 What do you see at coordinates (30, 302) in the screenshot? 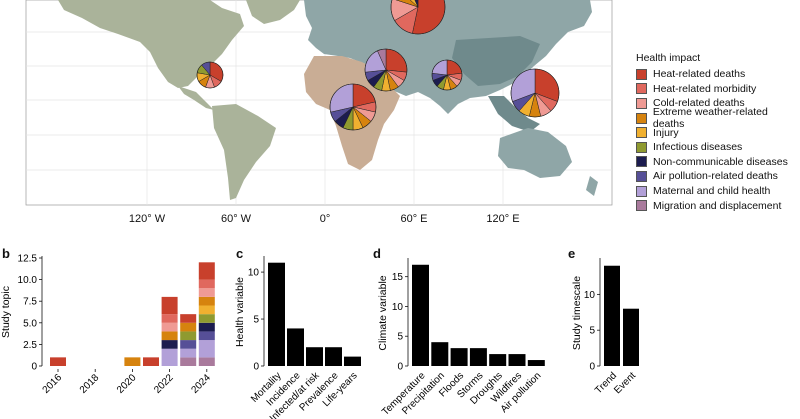
I see `y-tick-label: 7.5` at bounding box center [30, 302].